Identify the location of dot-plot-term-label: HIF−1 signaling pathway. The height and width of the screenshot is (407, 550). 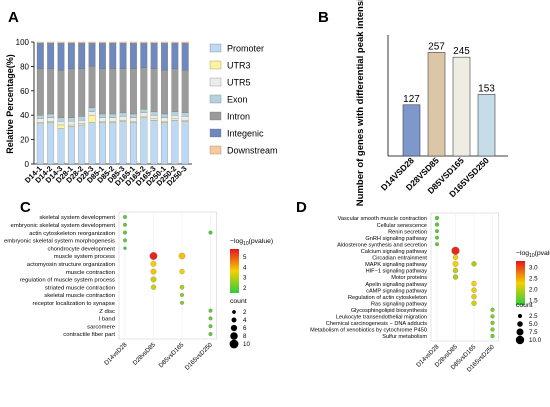
(397, 272).